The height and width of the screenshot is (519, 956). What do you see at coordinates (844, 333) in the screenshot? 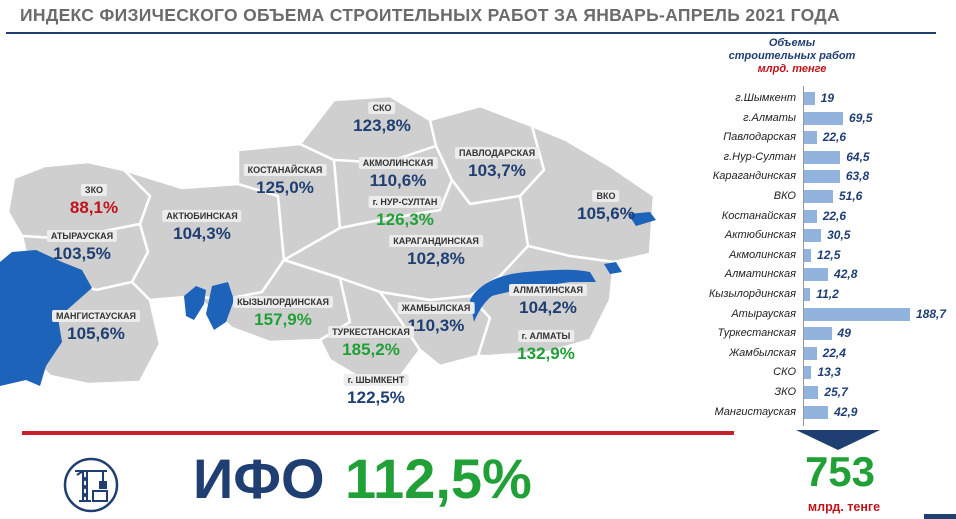
I see `bar-value-label: 49` at bounding box center [844, 333].